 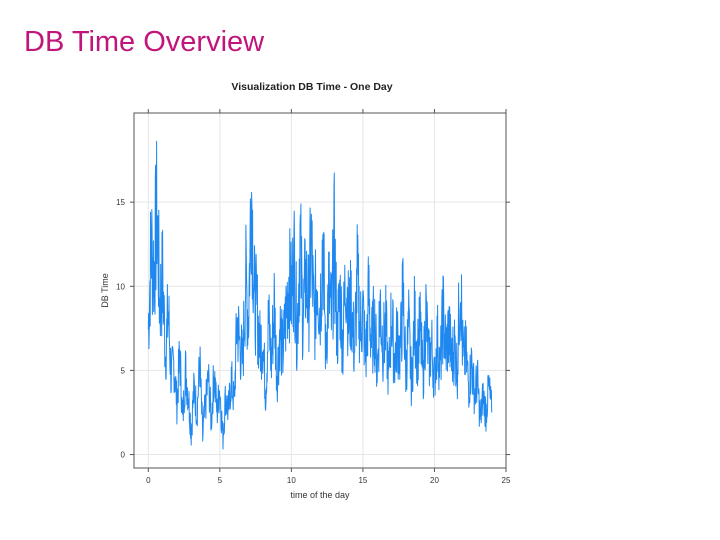 What do you see at coordinates (144, 42) in the screenshot?
I see `page-title: DB Time Overview` at bounding box center [144, 42].